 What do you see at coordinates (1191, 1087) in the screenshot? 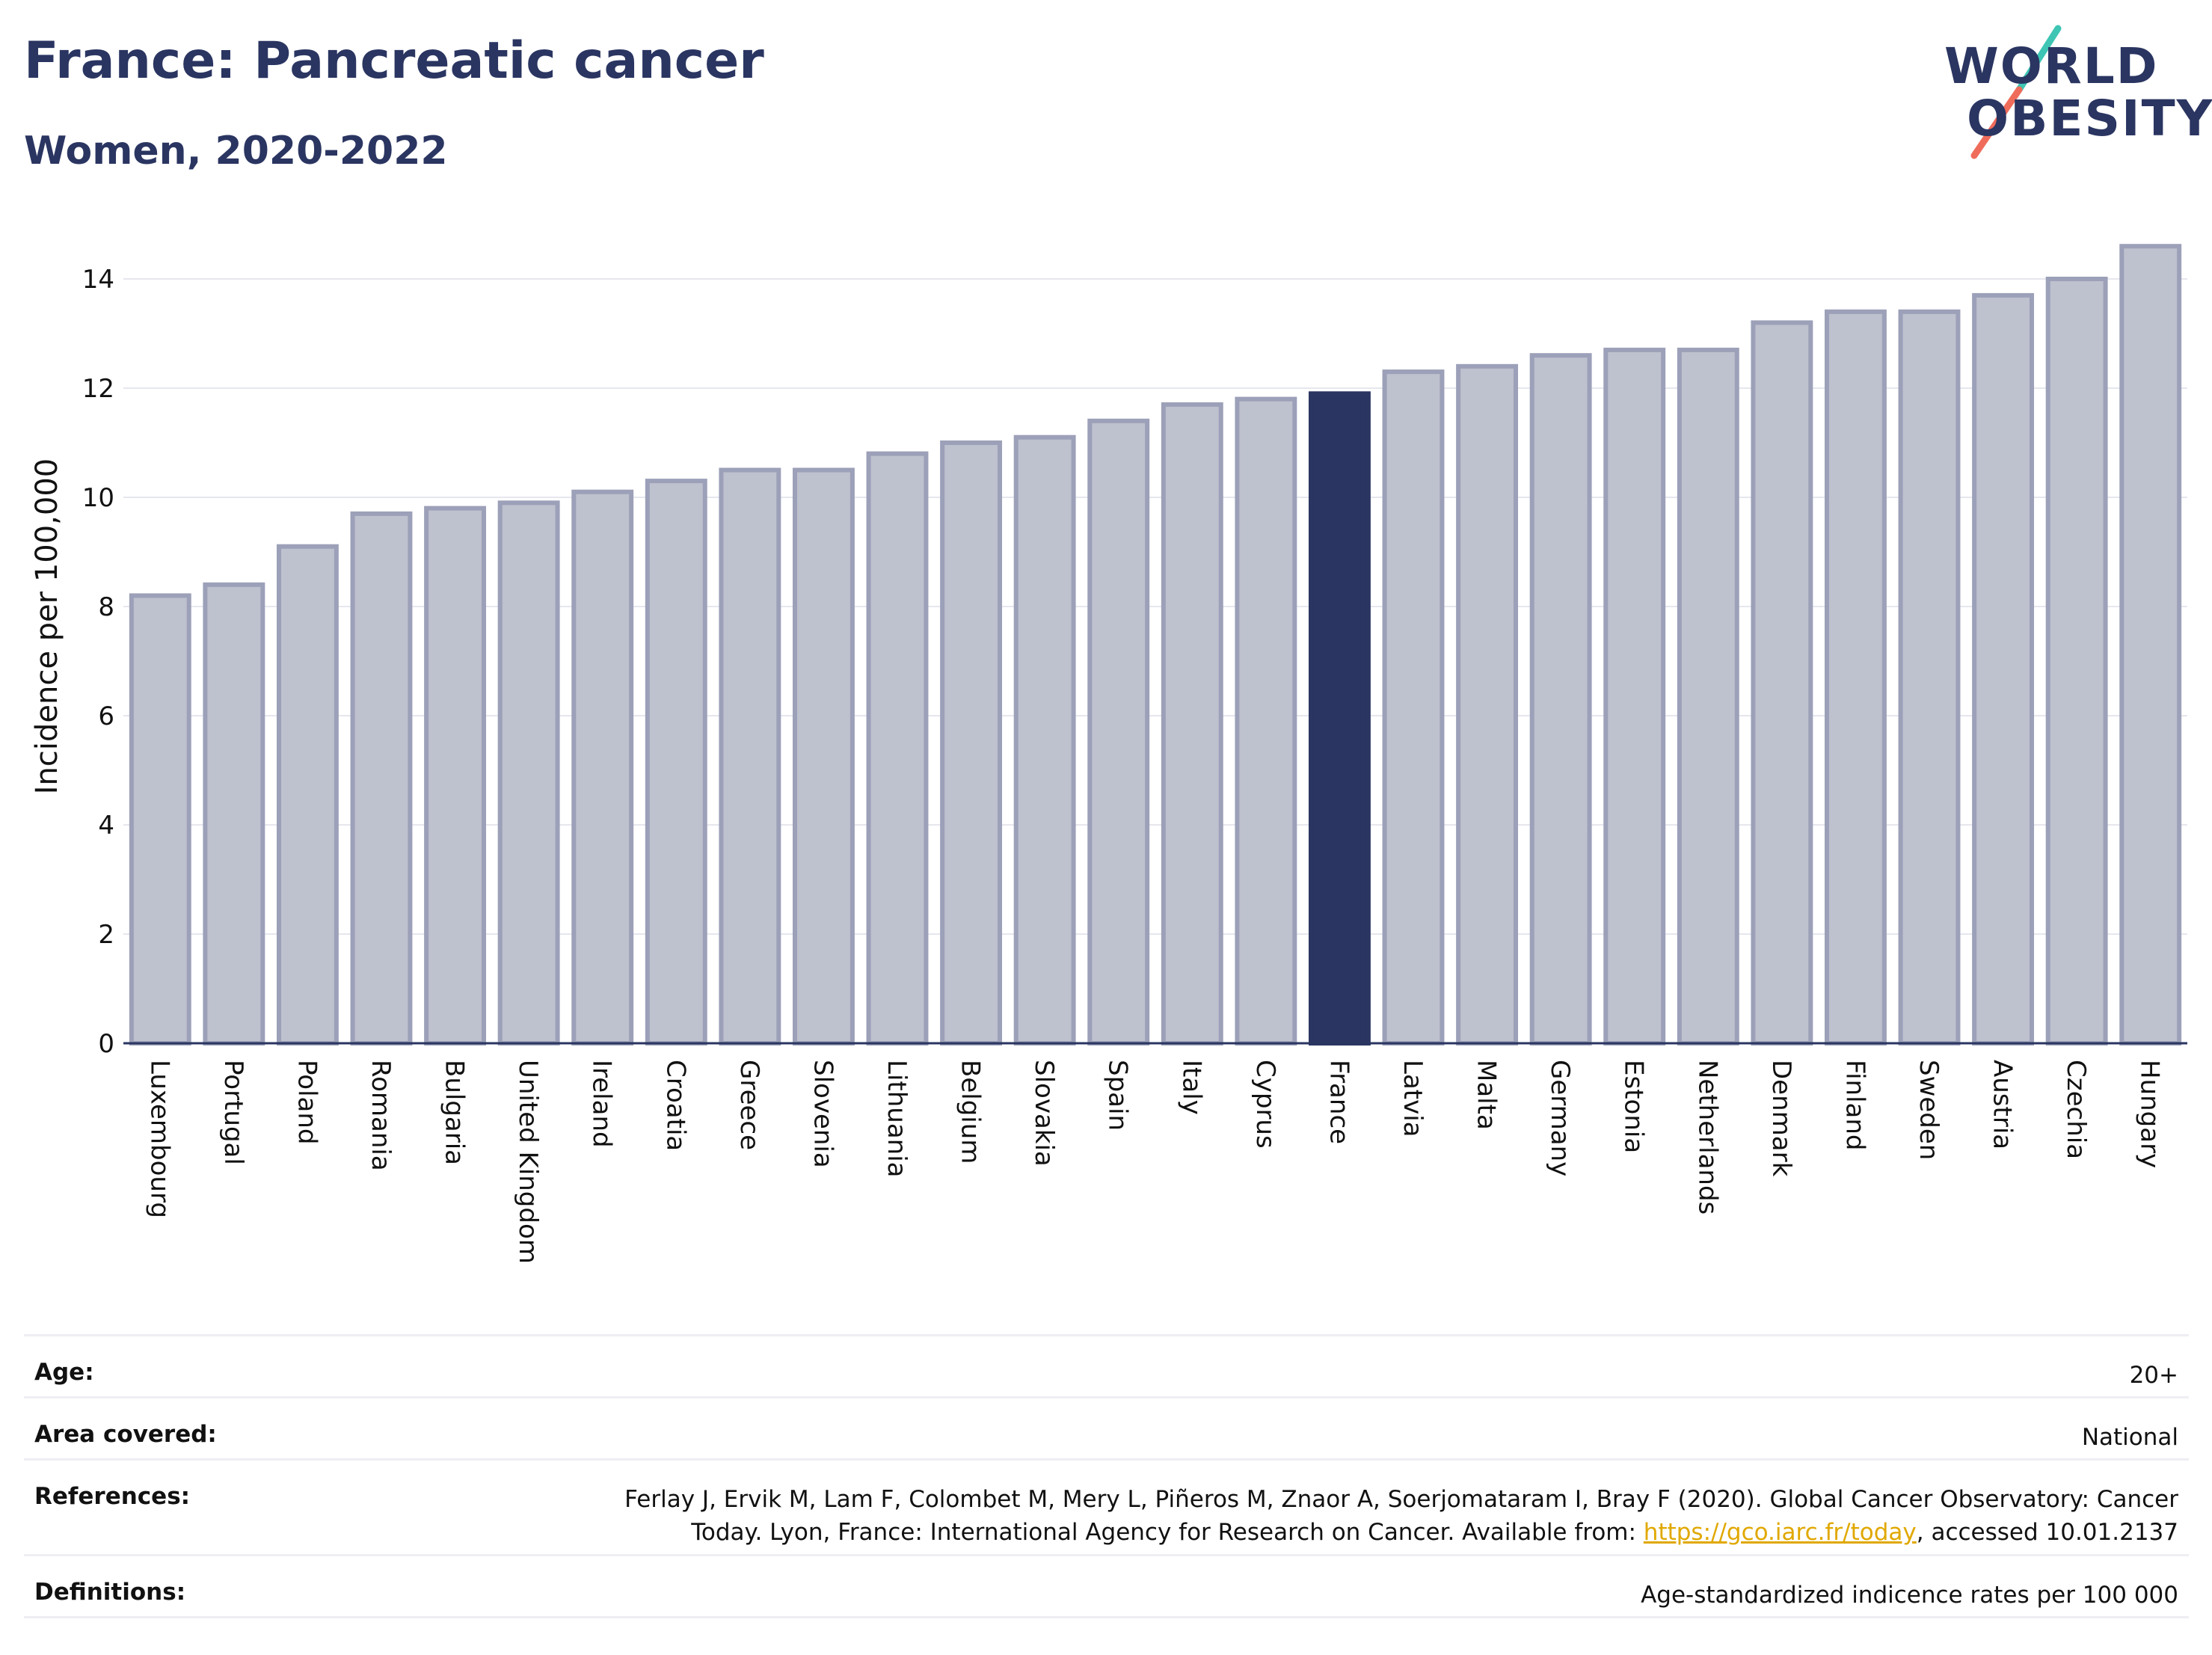
I see `x-tick-label: Italy` at bounding box center [1191, 1087].